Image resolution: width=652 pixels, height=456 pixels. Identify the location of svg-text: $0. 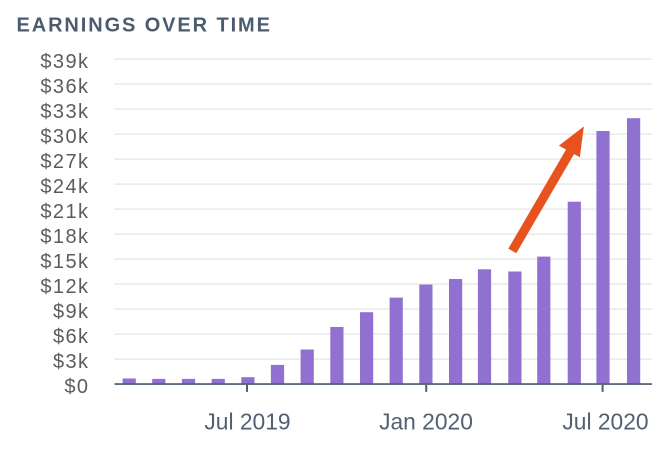
(76, 387).